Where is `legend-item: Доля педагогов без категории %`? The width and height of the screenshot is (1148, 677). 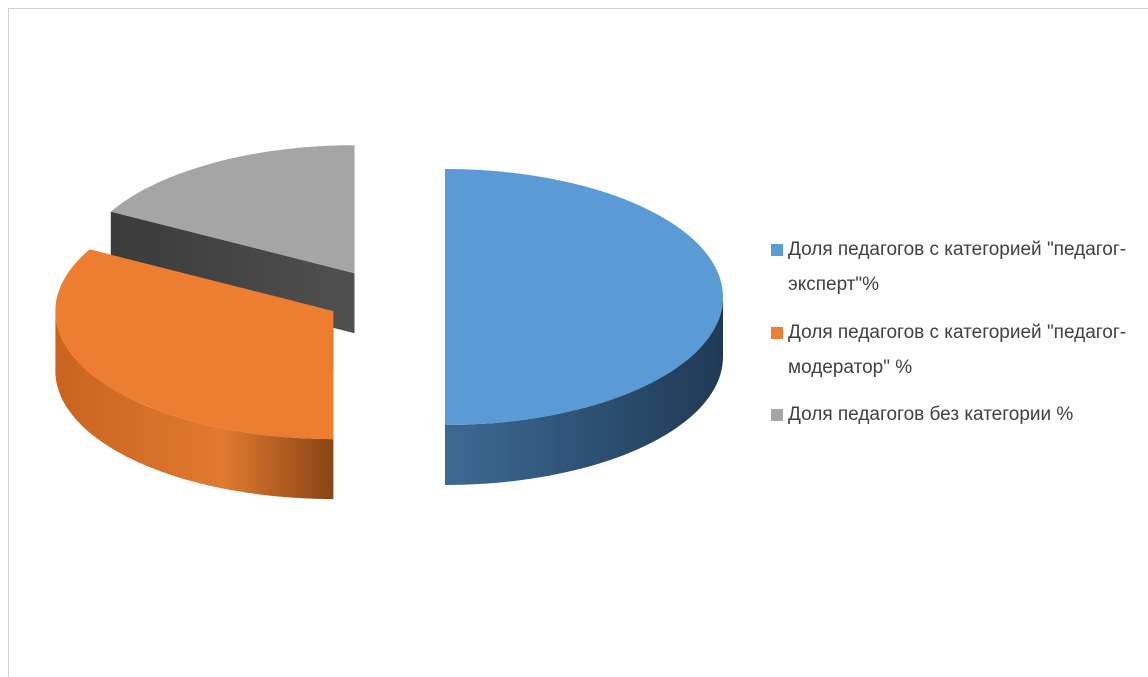
legend-item: Доля педагогов без категории % is located at coordinates (951, 414).